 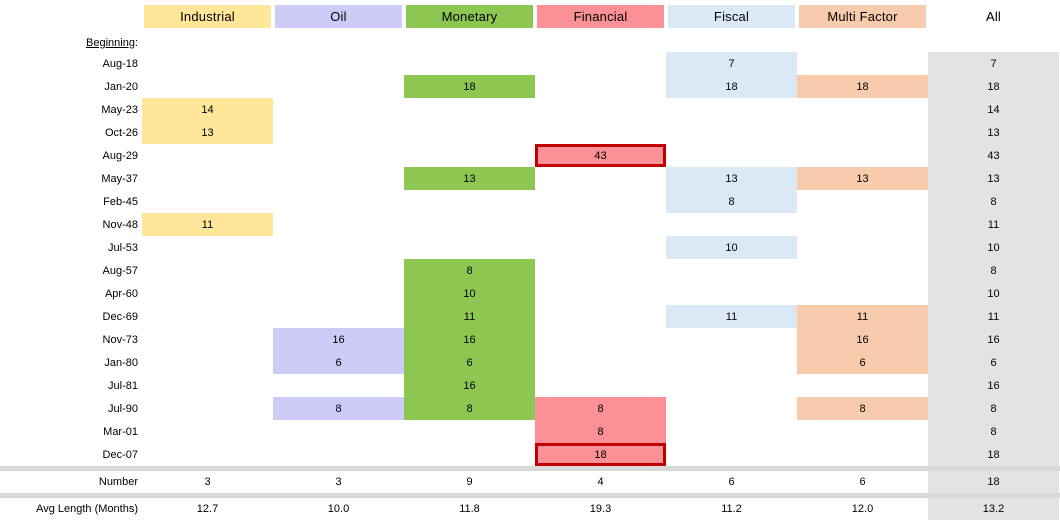 I want to click on cell-financial-aug-29: 43, so click(x=600, y=155).